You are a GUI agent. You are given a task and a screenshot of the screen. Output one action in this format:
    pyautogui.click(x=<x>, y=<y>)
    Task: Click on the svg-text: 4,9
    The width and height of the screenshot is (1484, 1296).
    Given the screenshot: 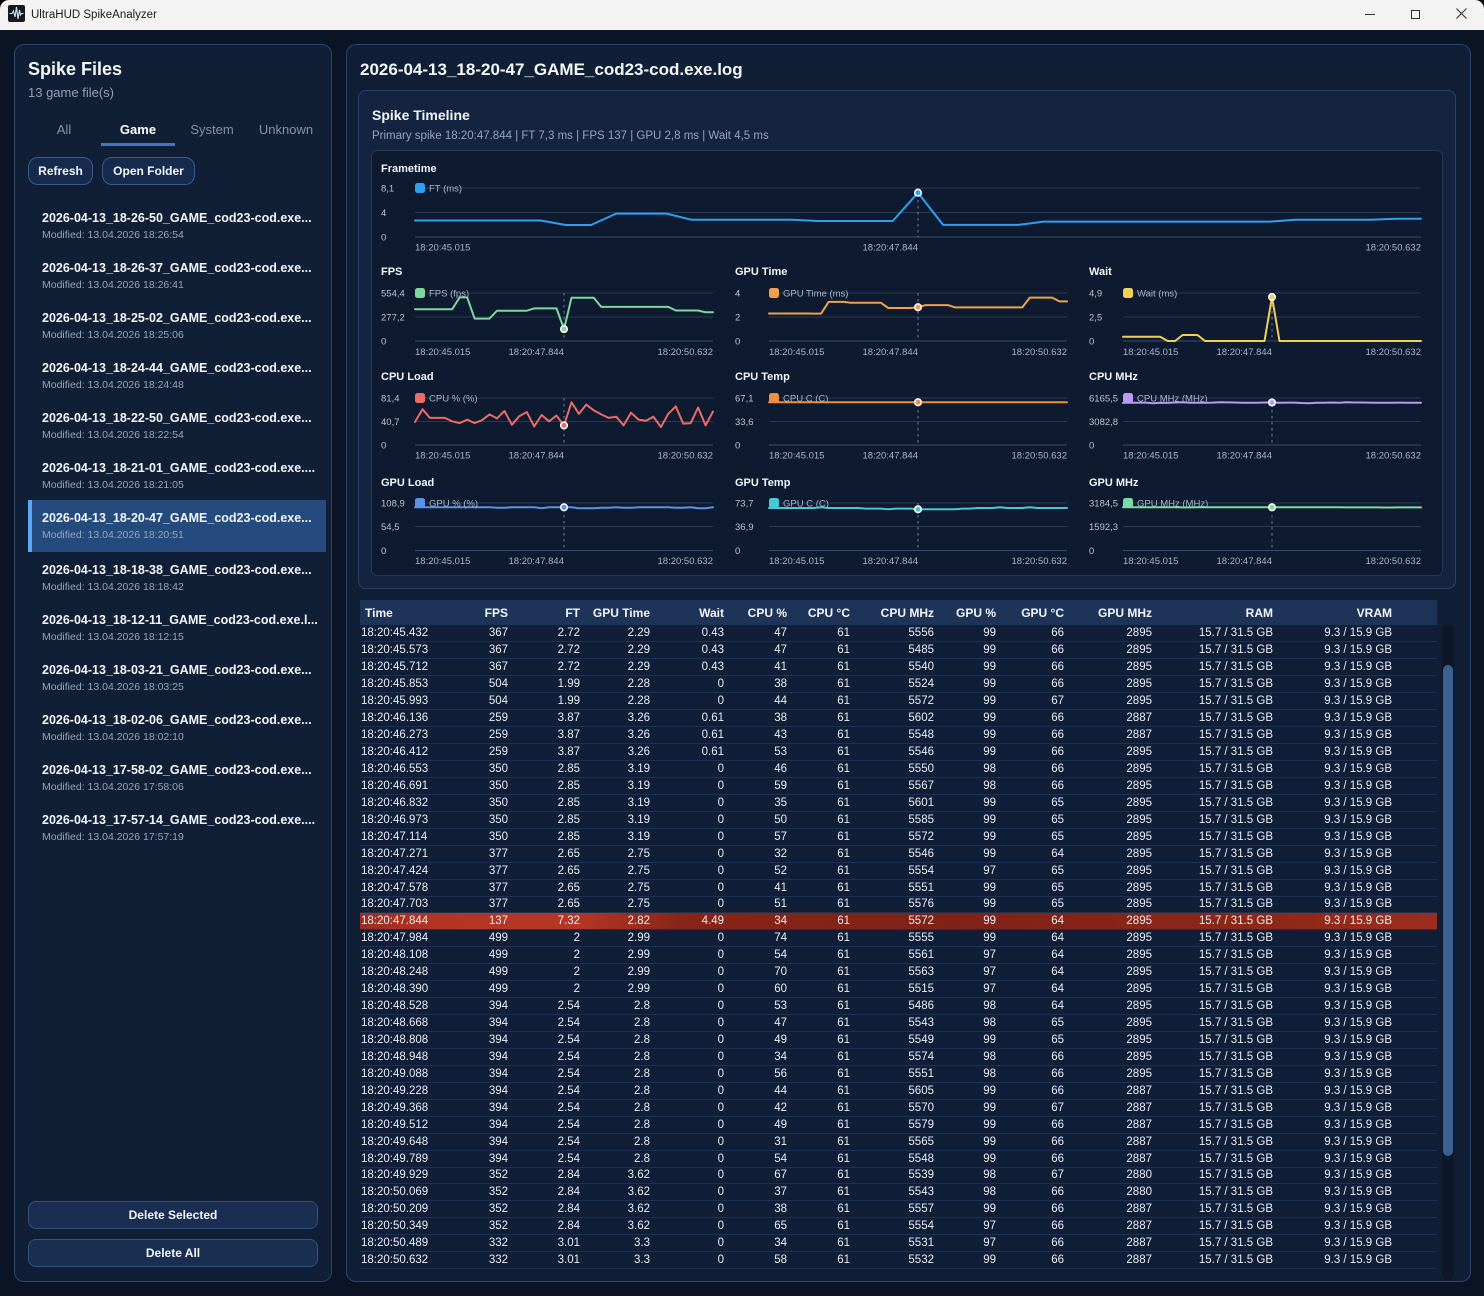 What is the action you would take?
    pyautogui.click(x=1095, y=294)
    